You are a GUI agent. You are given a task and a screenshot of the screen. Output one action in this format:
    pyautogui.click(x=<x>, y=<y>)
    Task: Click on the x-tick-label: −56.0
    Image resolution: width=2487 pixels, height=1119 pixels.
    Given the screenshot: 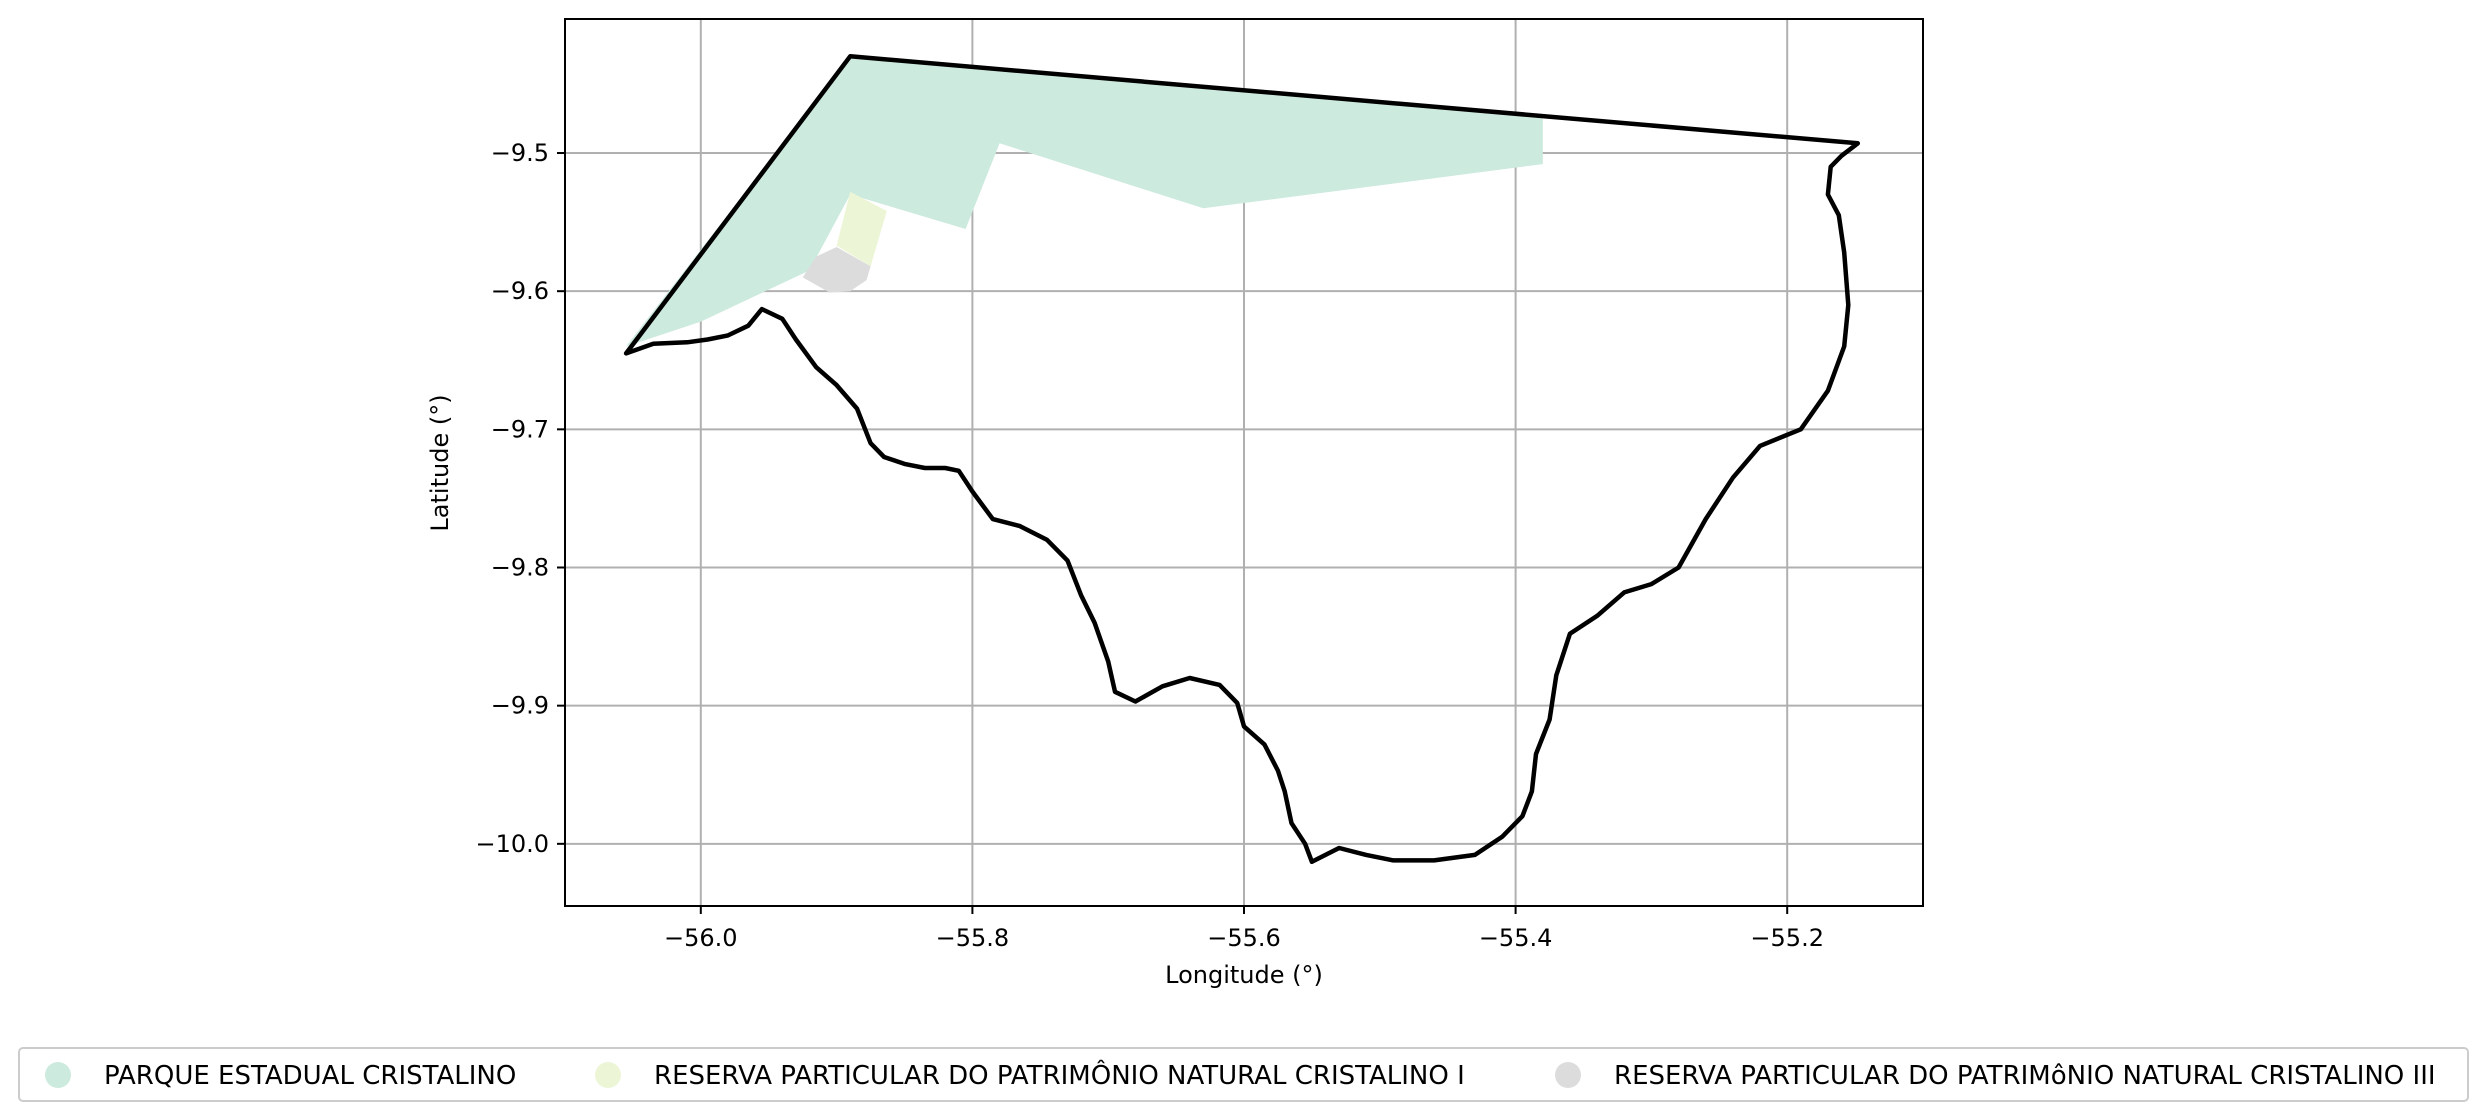 What is the action you would take?
    pyautogui.click(x=701, y=938)
    